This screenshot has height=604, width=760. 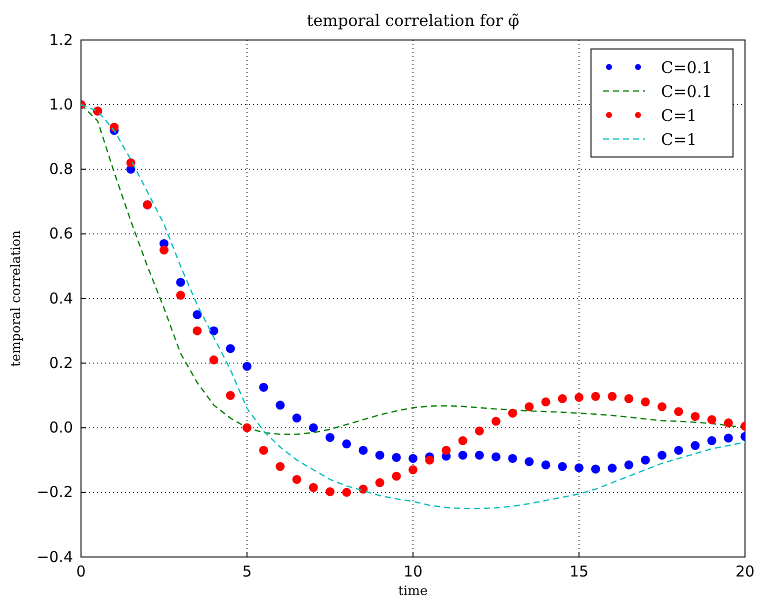 What do you see at coordinates (413, 591) in the screenshot?
I see `x-axis-title: time` at bounding box center [413, 591].